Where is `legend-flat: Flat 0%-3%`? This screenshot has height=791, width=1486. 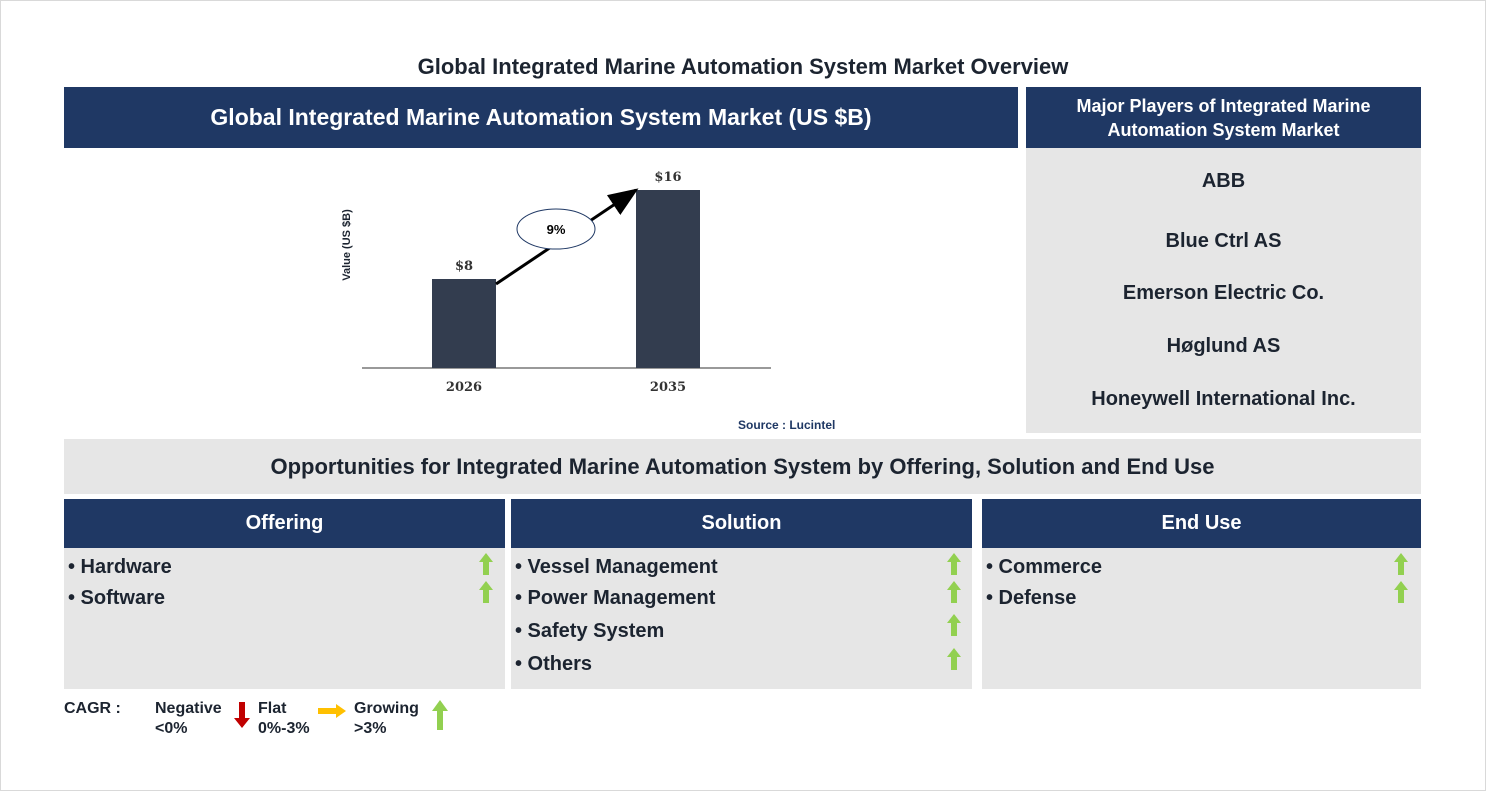 legend-flat: Flat 0%-3% is located at coordinates (284, 719).